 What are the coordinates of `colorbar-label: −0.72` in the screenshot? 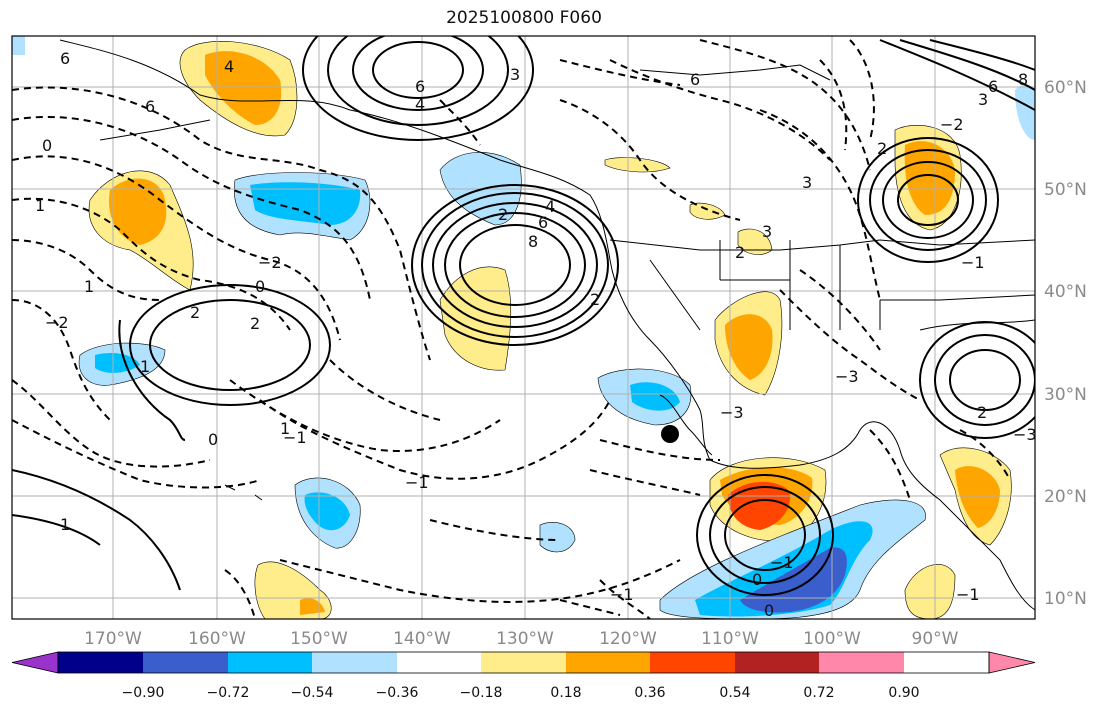 It's located at (228, 693).